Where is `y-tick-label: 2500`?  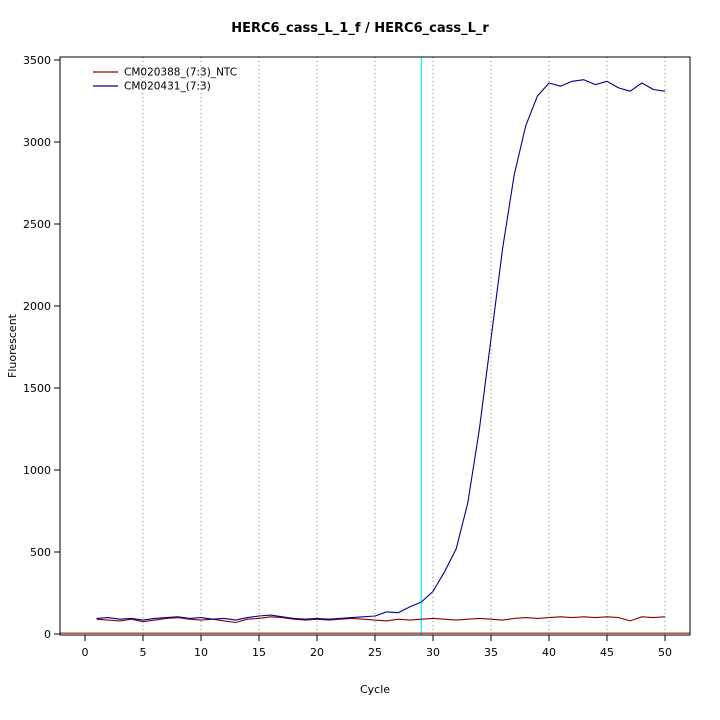
y-tick-label: 2500 is located at coordinates (37, 224).